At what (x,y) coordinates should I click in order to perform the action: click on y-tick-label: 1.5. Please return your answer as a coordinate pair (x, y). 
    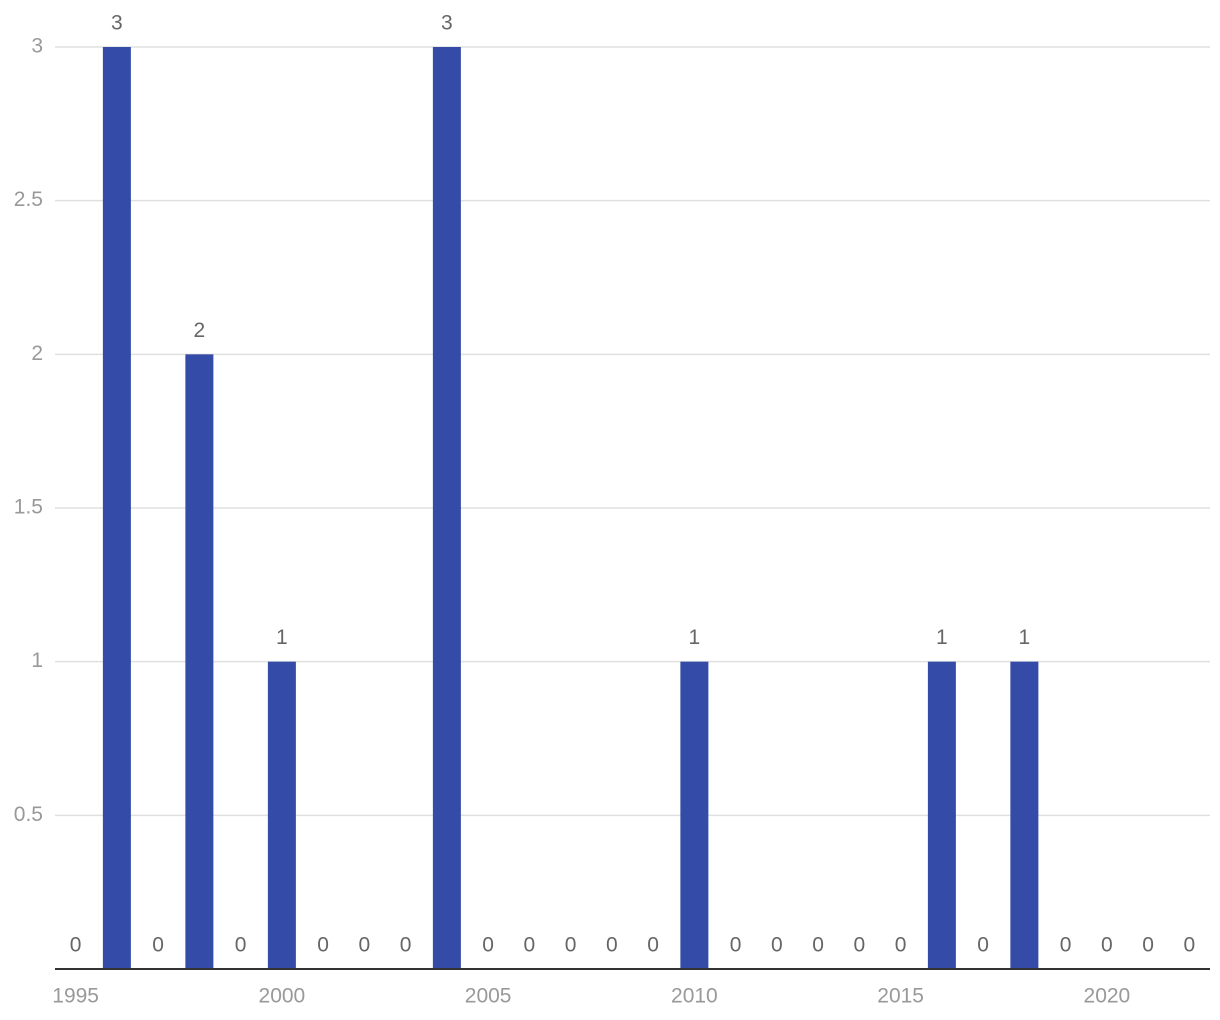
    Looking at the image, I should click on (28, 507).